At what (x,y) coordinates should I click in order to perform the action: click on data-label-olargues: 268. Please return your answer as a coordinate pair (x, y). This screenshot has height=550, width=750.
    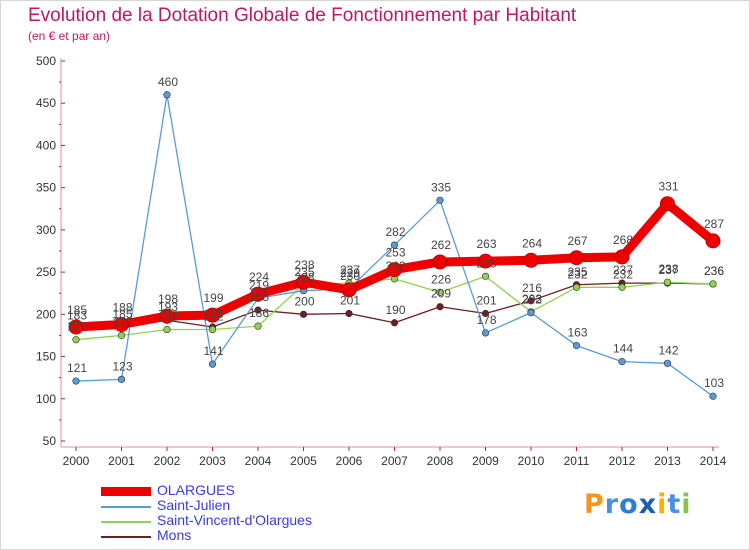
    Looking at the image, I should click on (623, 240).